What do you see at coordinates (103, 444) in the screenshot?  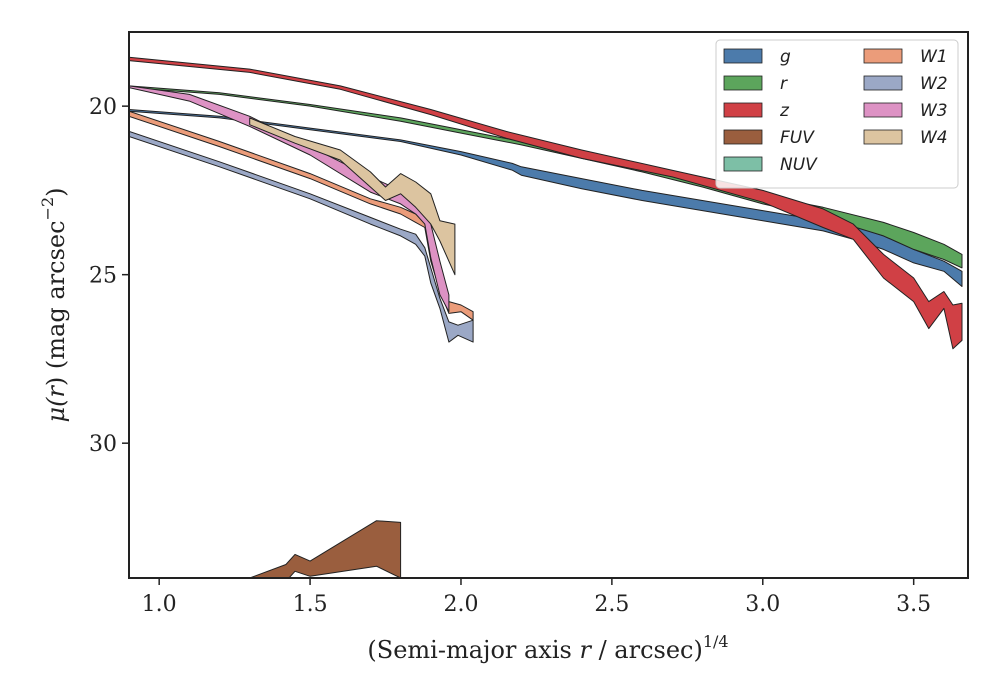 I see `y-tick-label: 30` at bounding box center [103, 444].